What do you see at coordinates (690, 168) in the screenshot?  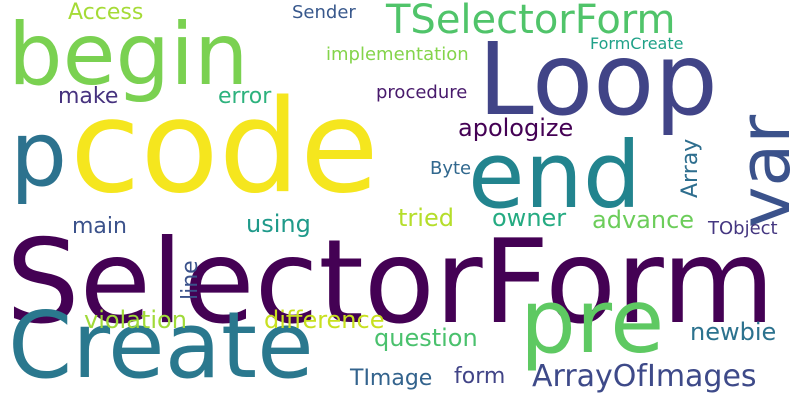 I see `word-array: Array` at bounding box center [690, 168].